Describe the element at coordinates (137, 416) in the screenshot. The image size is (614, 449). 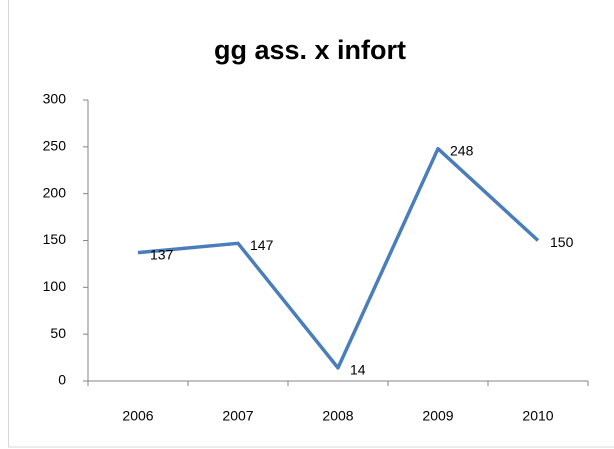
I see `x-tick-label: 2006` at that location.